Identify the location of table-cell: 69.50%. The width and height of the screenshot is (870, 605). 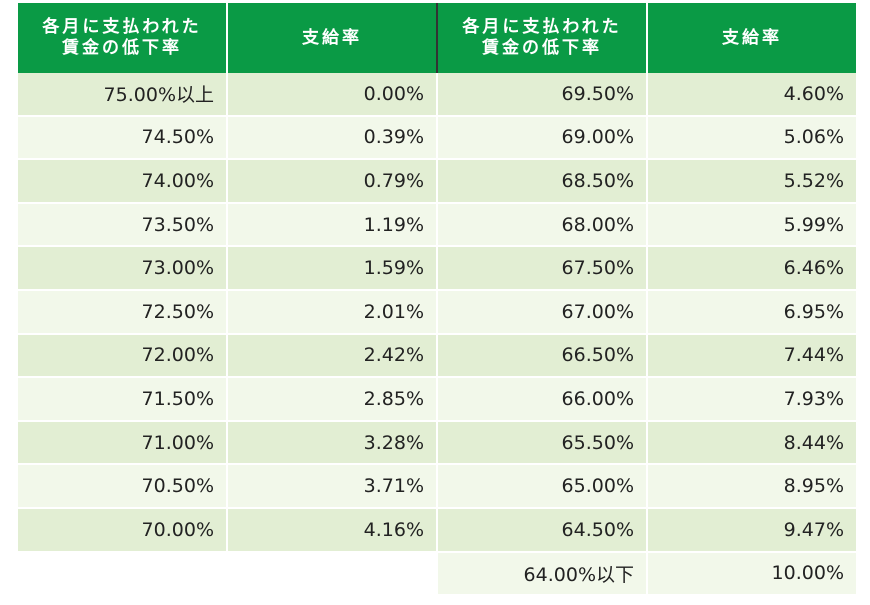
(543, 95).